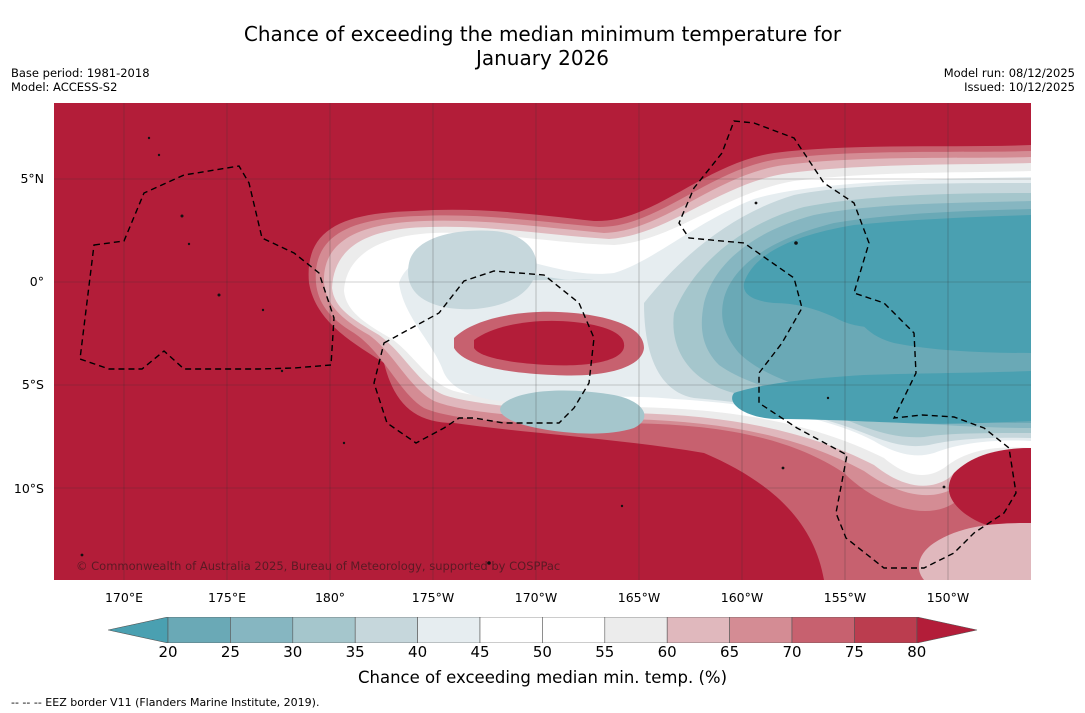 The image size is (1085, 713). What do you see at coordinates (542, 652) in the screenshot?
I see `colorbar-tick-label: 50` at bounding box center [542, 652].